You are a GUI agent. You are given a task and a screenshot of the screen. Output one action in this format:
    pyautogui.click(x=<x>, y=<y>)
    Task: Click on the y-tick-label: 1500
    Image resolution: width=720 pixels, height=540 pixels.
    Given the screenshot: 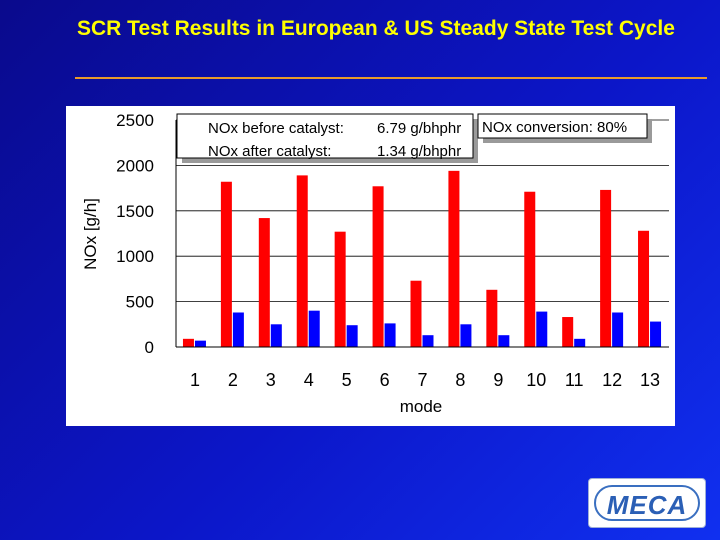 What is the action you would take?
    pyautogui.click(x=135, y=211)
    